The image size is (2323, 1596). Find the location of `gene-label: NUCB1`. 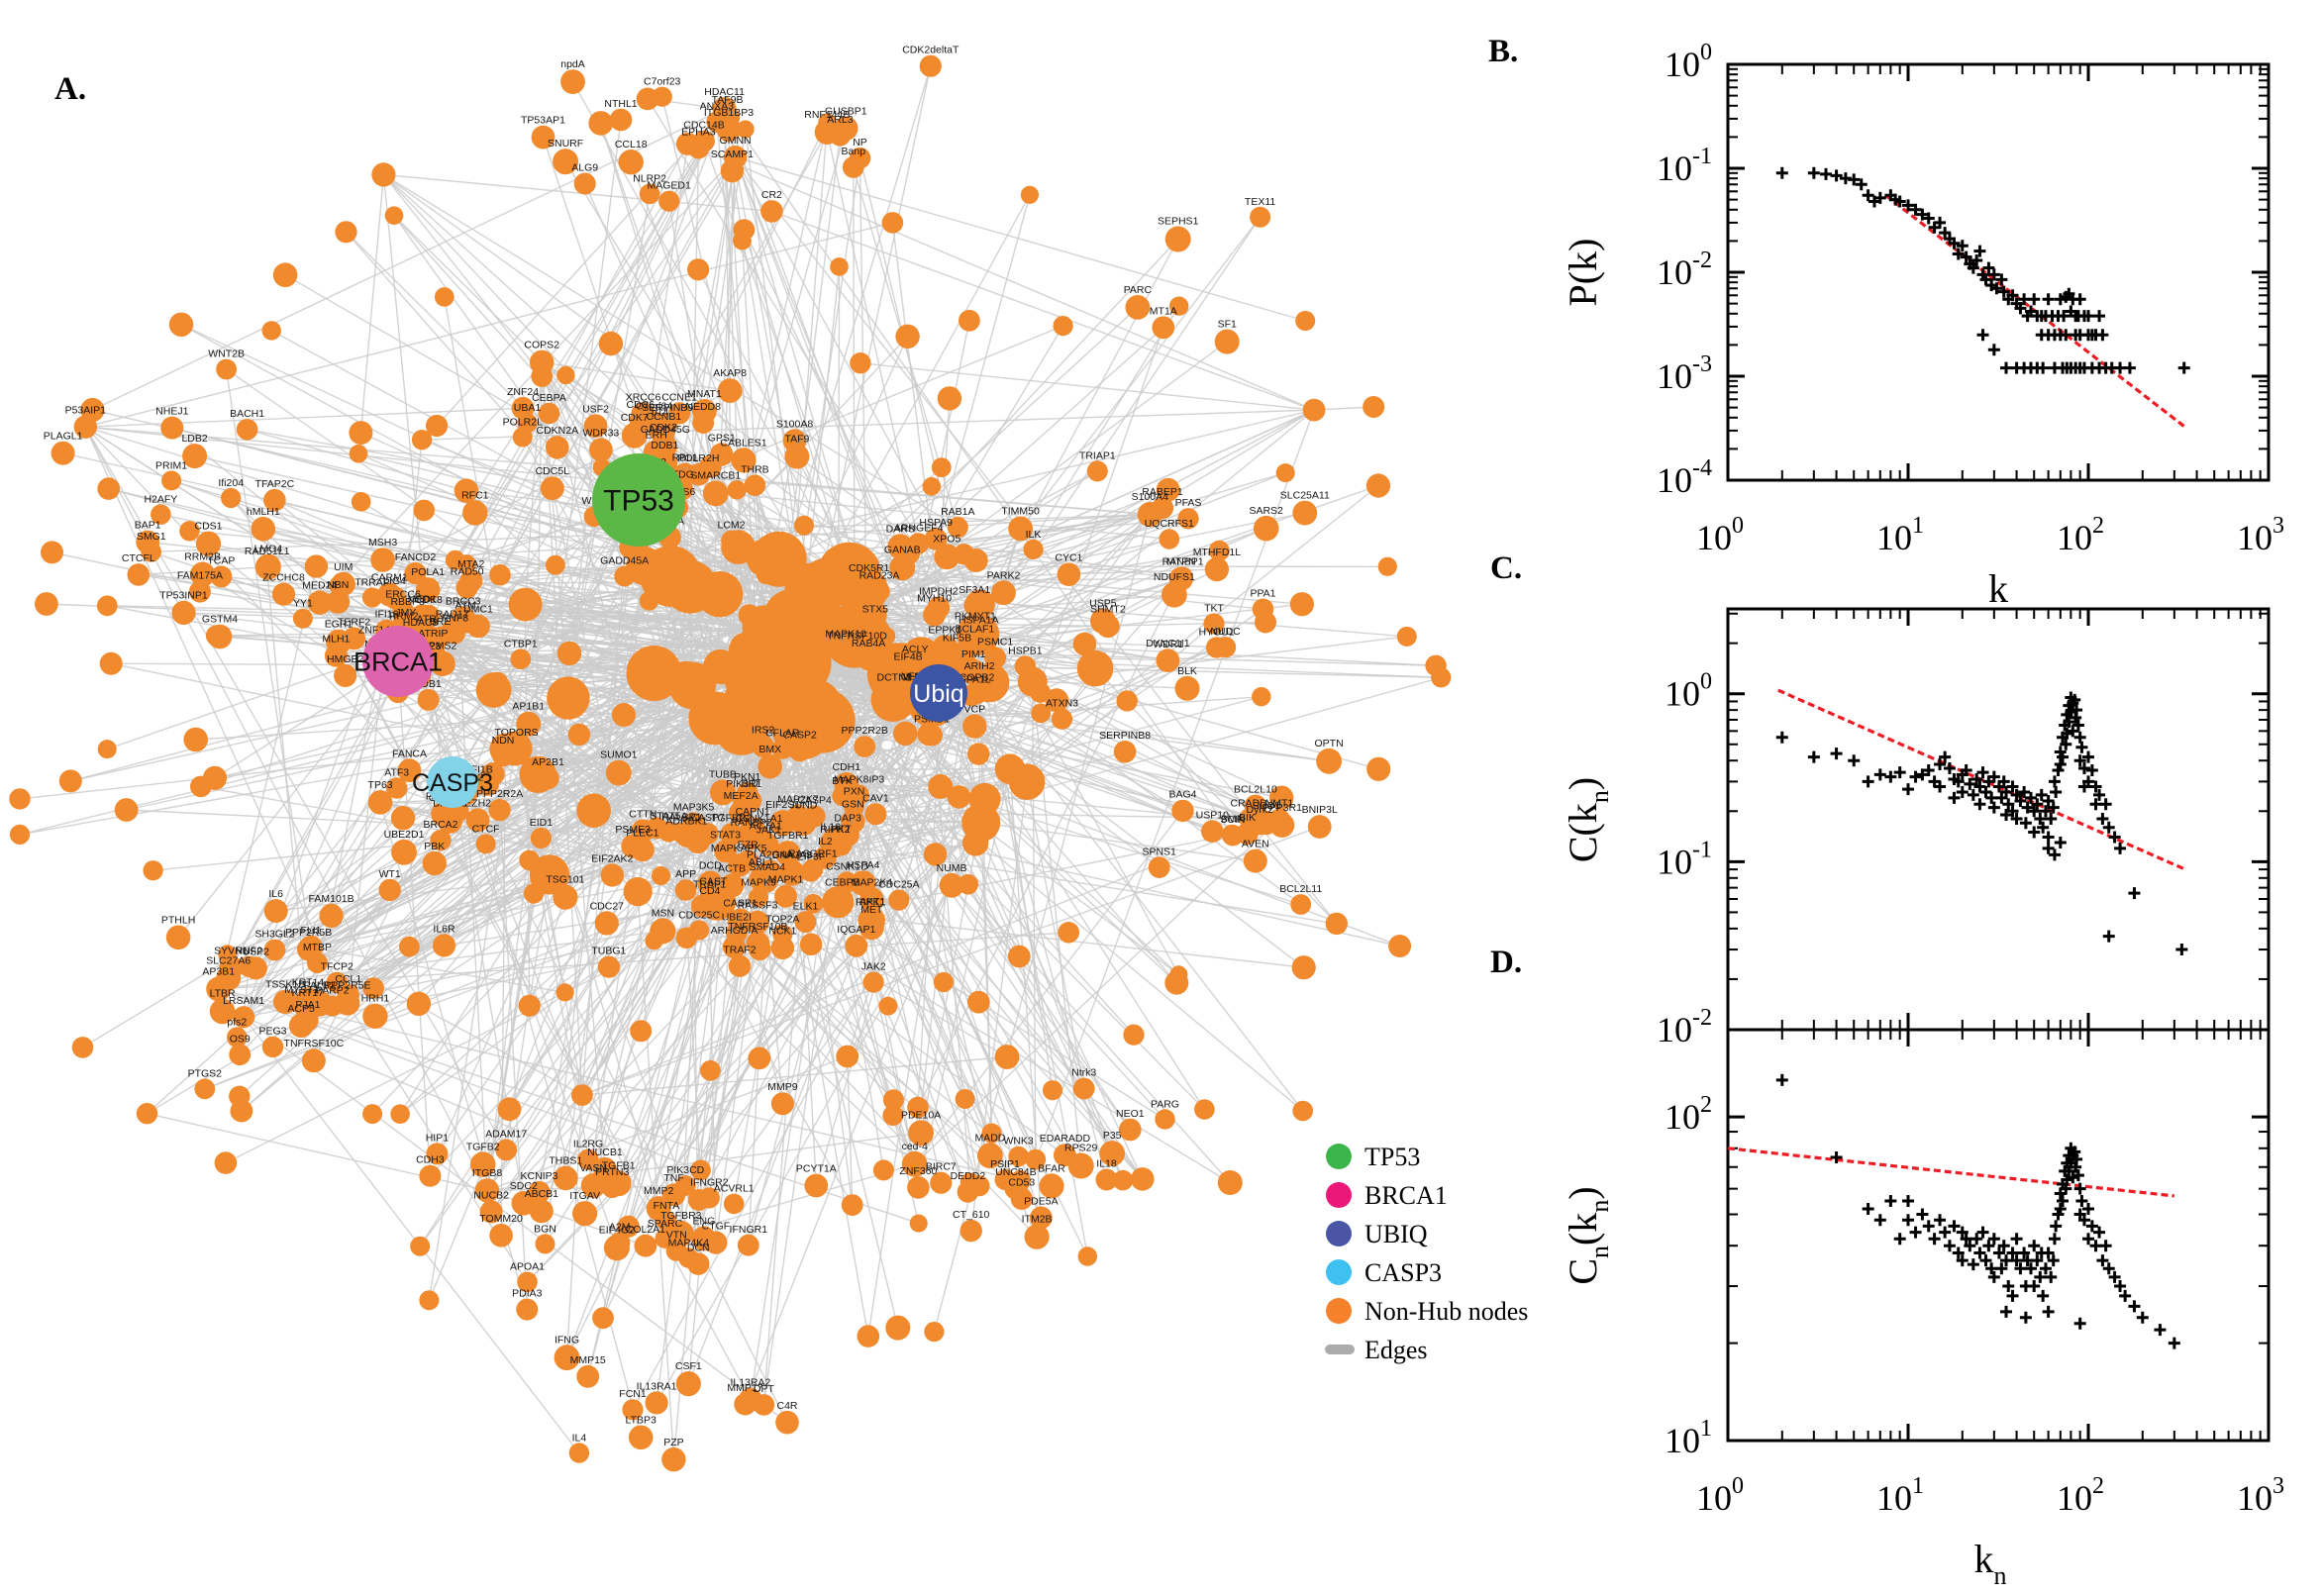

gene-label: NUCB1 is located at coordinates (605, 1152).